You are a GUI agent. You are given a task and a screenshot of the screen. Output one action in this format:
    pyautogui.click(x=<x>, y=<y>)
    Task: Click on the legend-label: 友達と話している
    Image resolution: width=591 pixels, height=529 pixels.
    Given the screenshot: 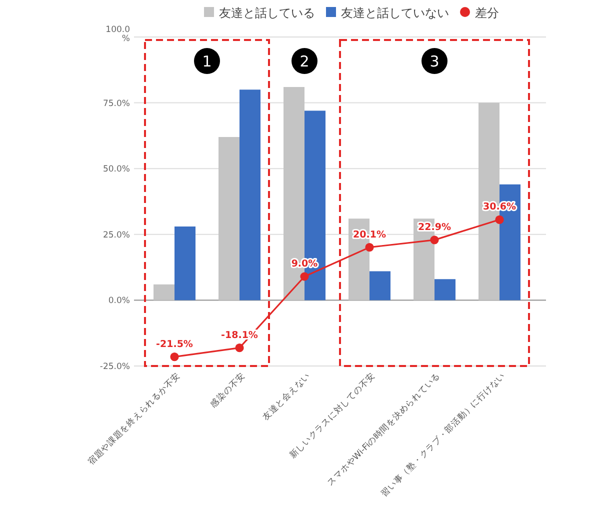 What is the action you would take?
    pyautogui.click(x=267, y=13)
    